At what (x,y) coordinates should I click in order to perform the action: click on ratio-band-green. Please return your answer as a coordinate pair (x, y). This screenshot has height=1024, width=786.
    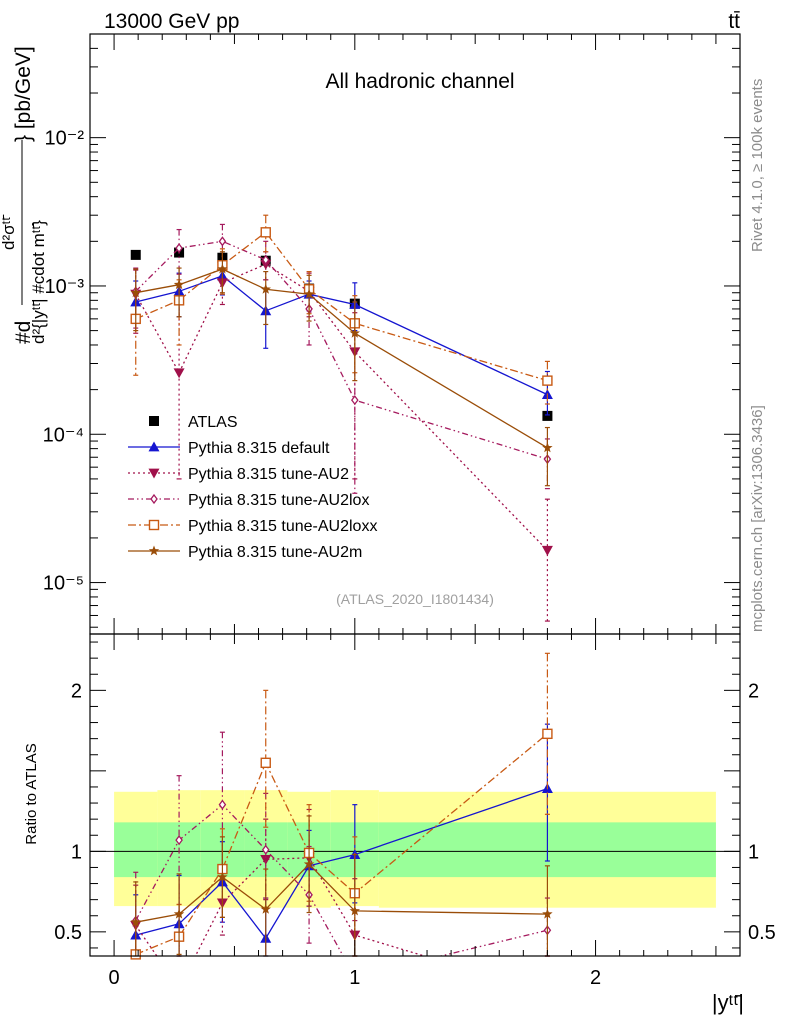
    Looking at the image, I should click on (136, 850).